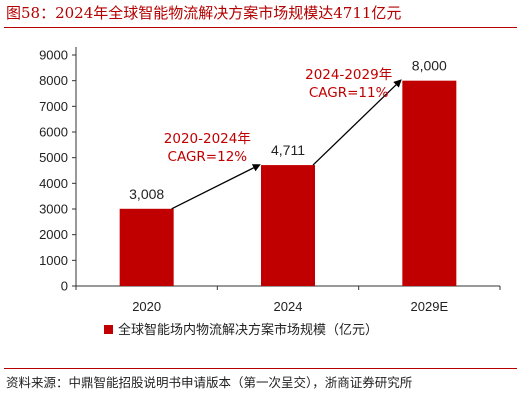 This screenshot has height=416, width=521. What do you see at coordinates (207, 139) in the screenshot?
I see `cagr-period: 2020-2024年` at bounding box center [207, 139].